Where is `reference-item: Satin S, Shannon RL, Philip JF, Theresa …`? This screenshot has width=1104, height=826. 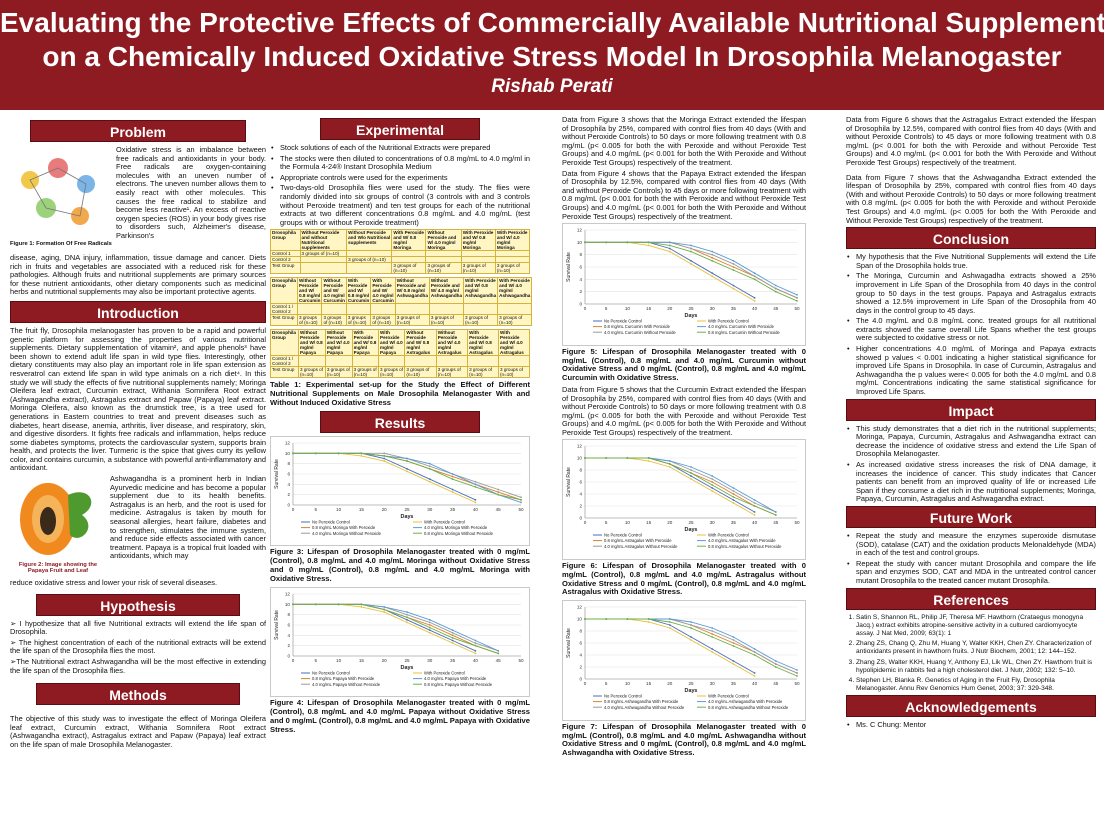 reference-item: Satin S, Shannon RL, Philip JF, Theresa … is located at coordinates (976, 626).